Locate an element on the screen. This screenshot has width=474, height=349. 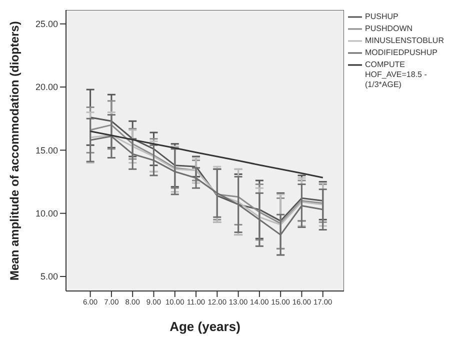
y-tick-label: 15.00 is located at coordinates (46, 150).